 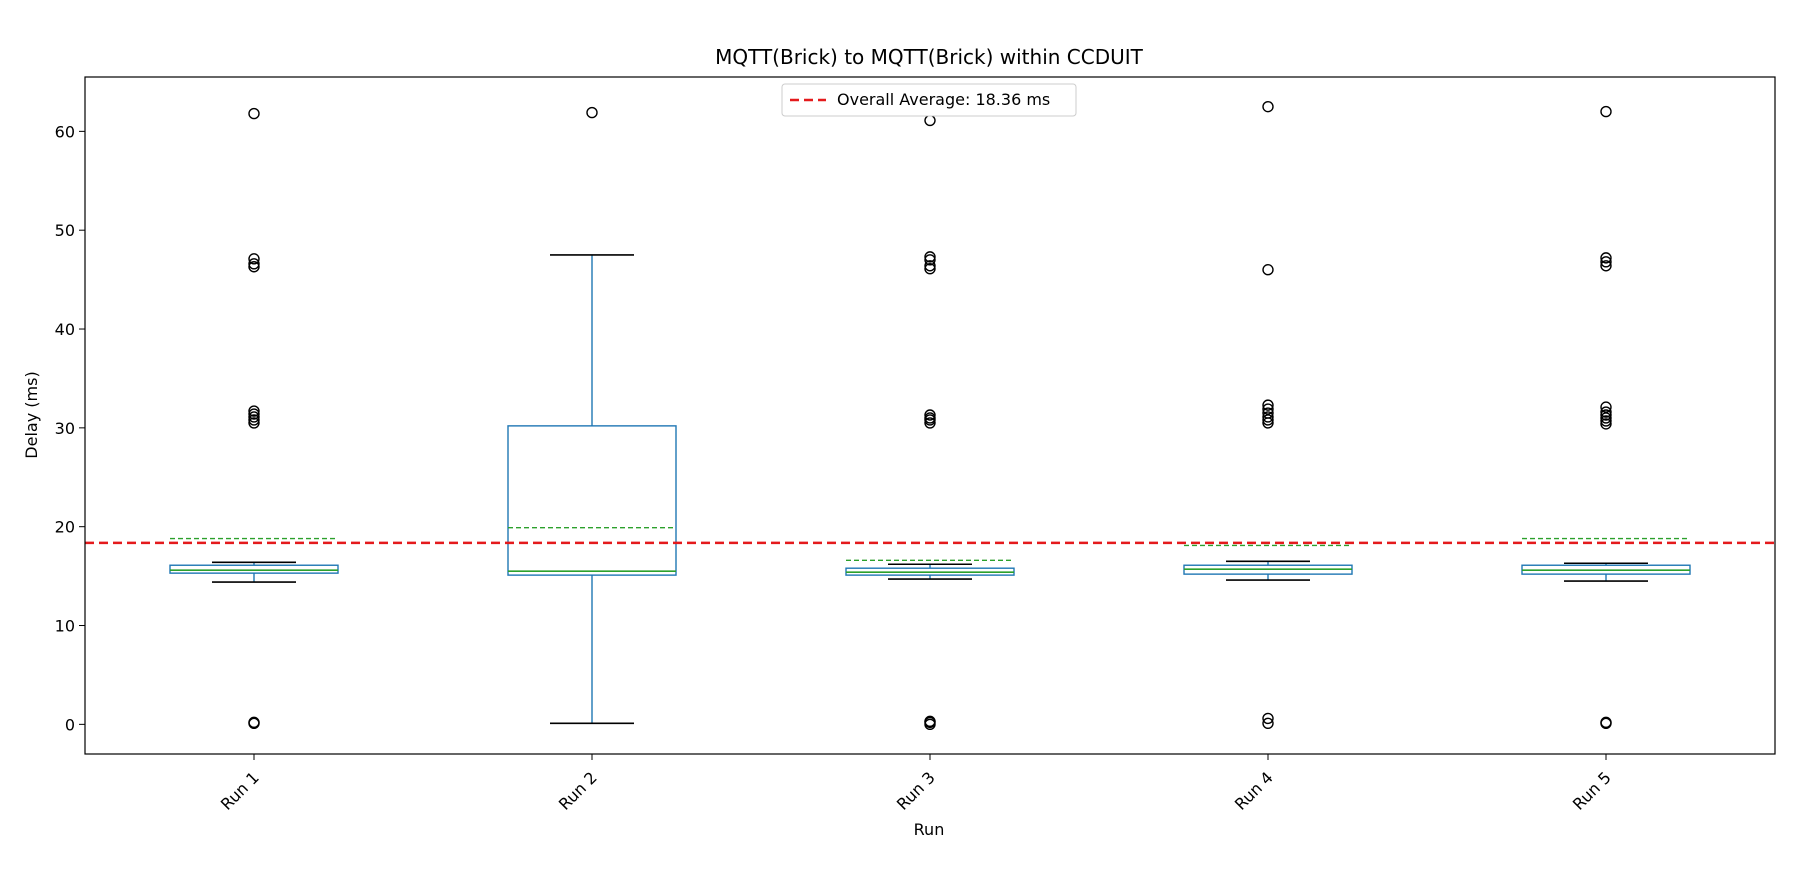 I want to click on x-tick-label: Run 2, so click(x=578, y=791).